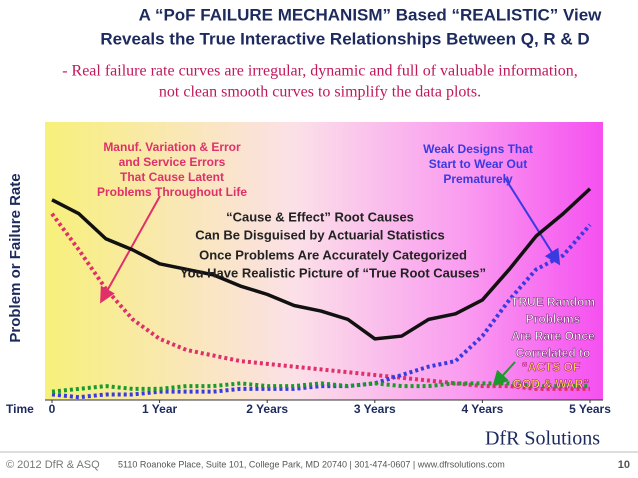 This screenshot has height=478, width=638. What do you see at coordinates (553, 336) in the screenshot?
I see `annotation: Are Rare Once` at bounding box center [553, 336].